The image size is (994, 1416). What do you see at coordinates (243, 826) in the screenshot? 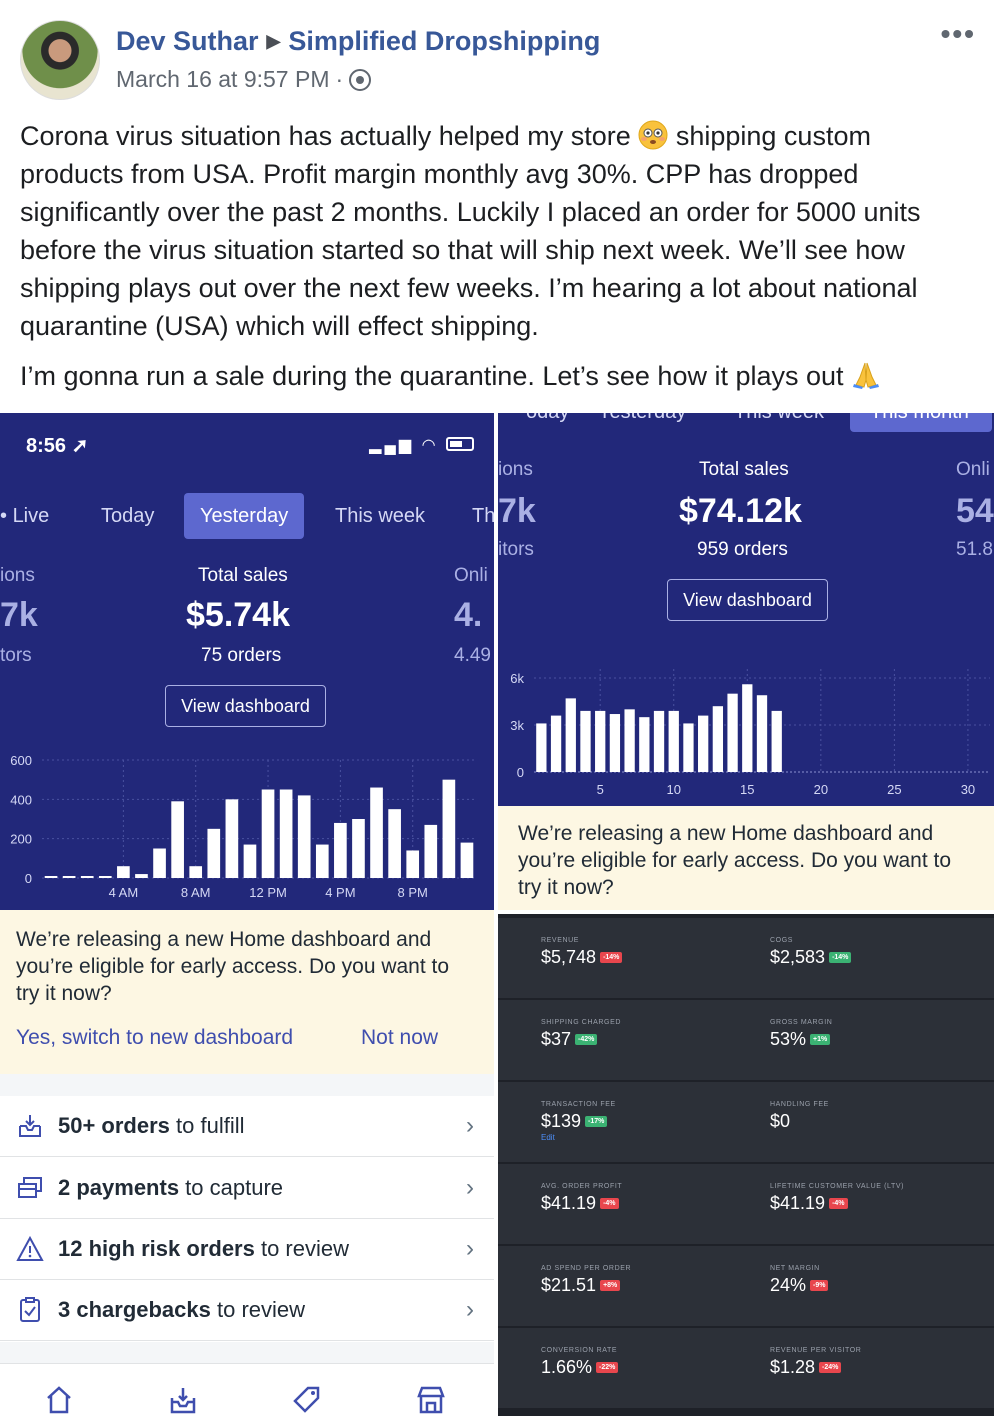
I see `hourly-sales-chart: 600 400 200 0 4 AM 8 AM 12 PM 4 PM 8 PM` at bounding box center [243, 826].